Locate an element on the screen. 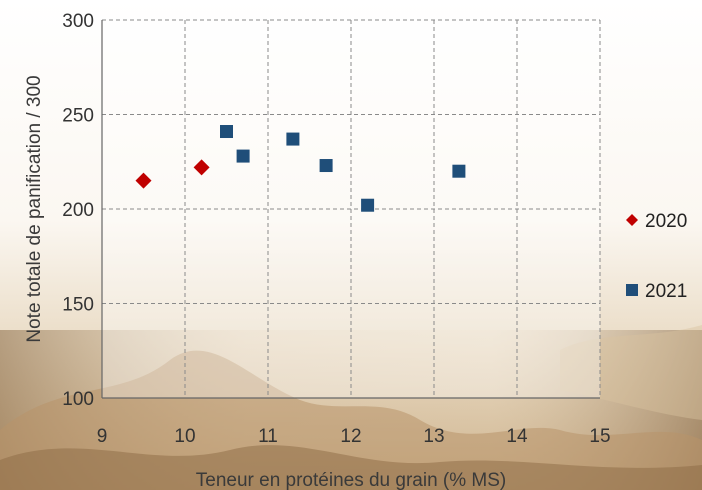 The width and height of the screenshot is (702, 490). x-tick-label: 9 is located at coordinates (102, 436).